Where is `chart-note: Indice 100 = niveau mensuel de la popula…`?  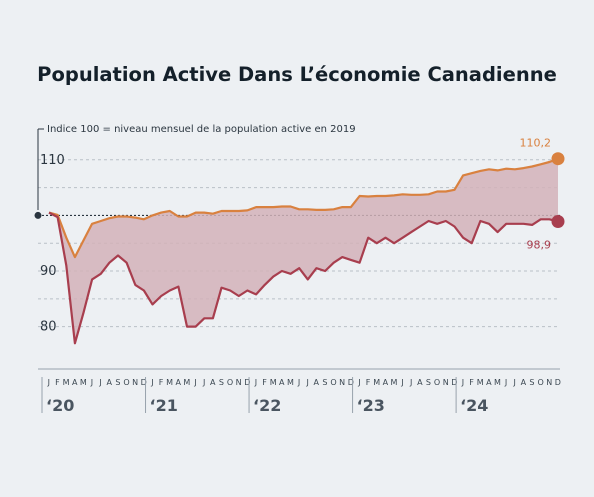 chart-note: Indice 100 = niveau mensuel de la popula… is located at coordinates (201, 129).